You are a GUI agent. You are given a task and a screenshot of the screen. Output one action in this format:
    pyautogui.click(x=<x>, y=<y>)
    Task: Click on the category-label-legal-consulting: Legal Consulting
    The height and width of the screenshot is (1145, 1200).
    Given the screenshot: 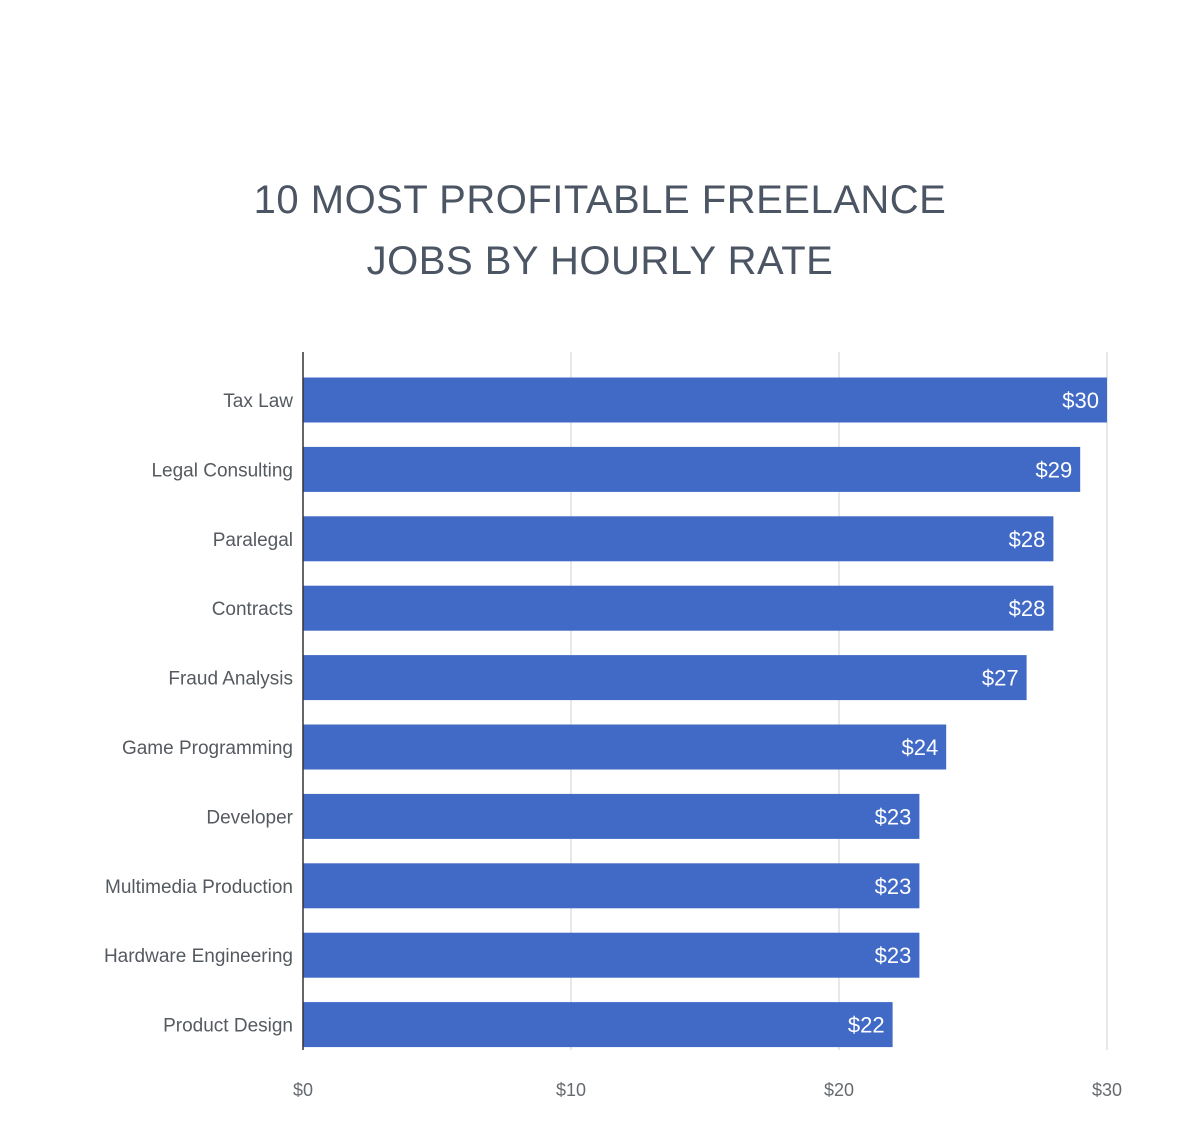 What is the action you would take?
    pyautogui.click(x=222, y=470)
    